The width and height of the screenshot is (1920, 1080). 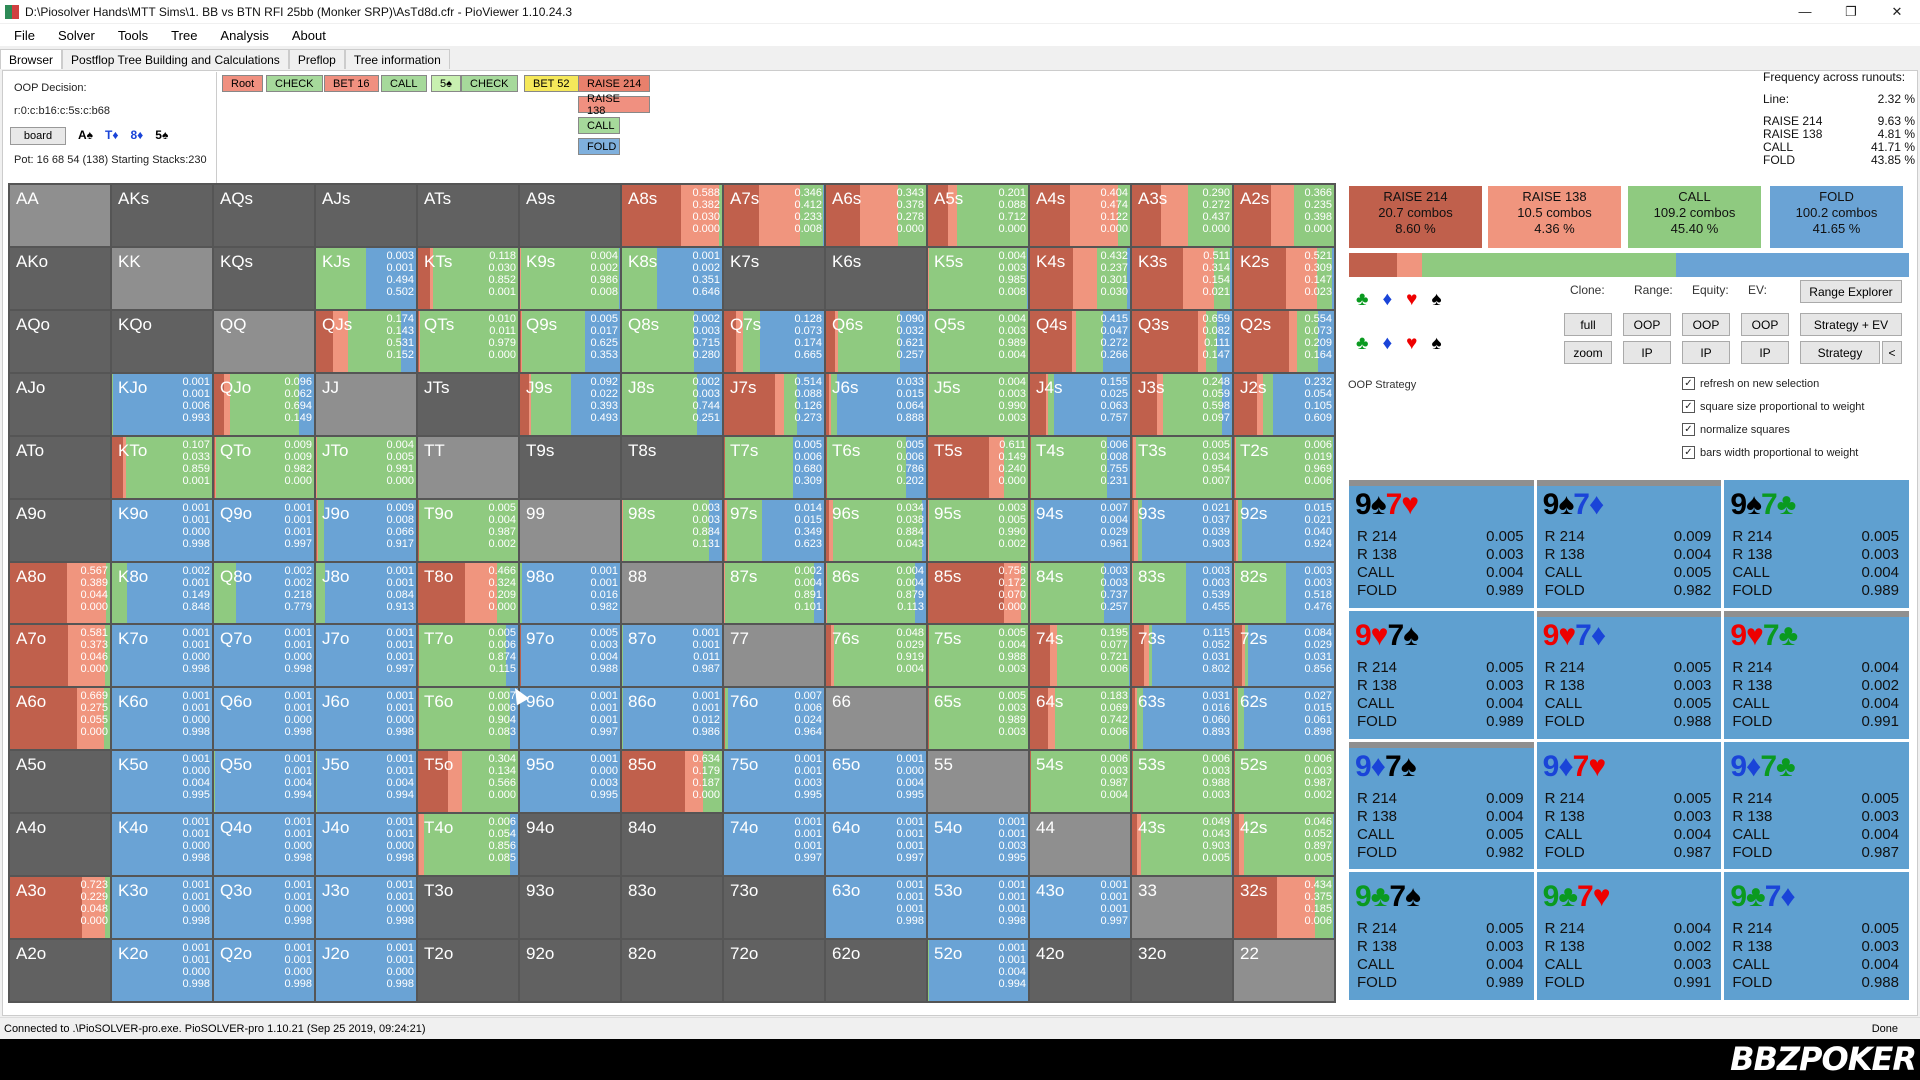 I want to click on hand-cell: 0.021 0.037 0.039 0.903 93s, so click(x=1182, y=530).